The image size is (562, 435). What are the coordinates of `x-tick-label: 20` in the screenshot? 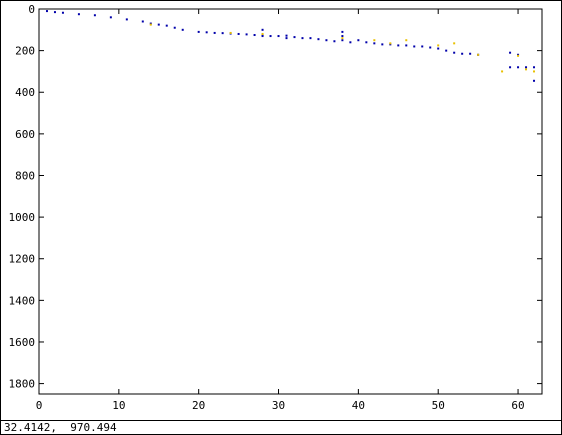 It's located at (198, 405).